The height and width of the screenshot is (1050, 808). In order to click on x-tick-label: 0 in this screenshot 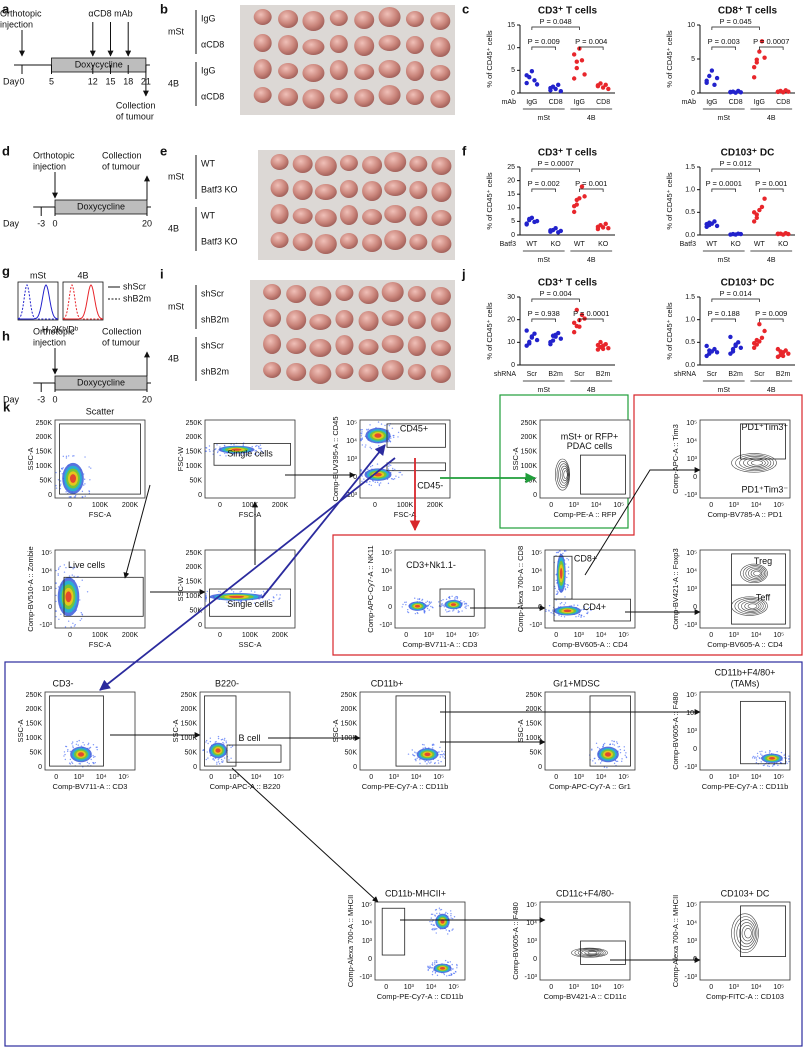, I will do `click(711, 505)`.